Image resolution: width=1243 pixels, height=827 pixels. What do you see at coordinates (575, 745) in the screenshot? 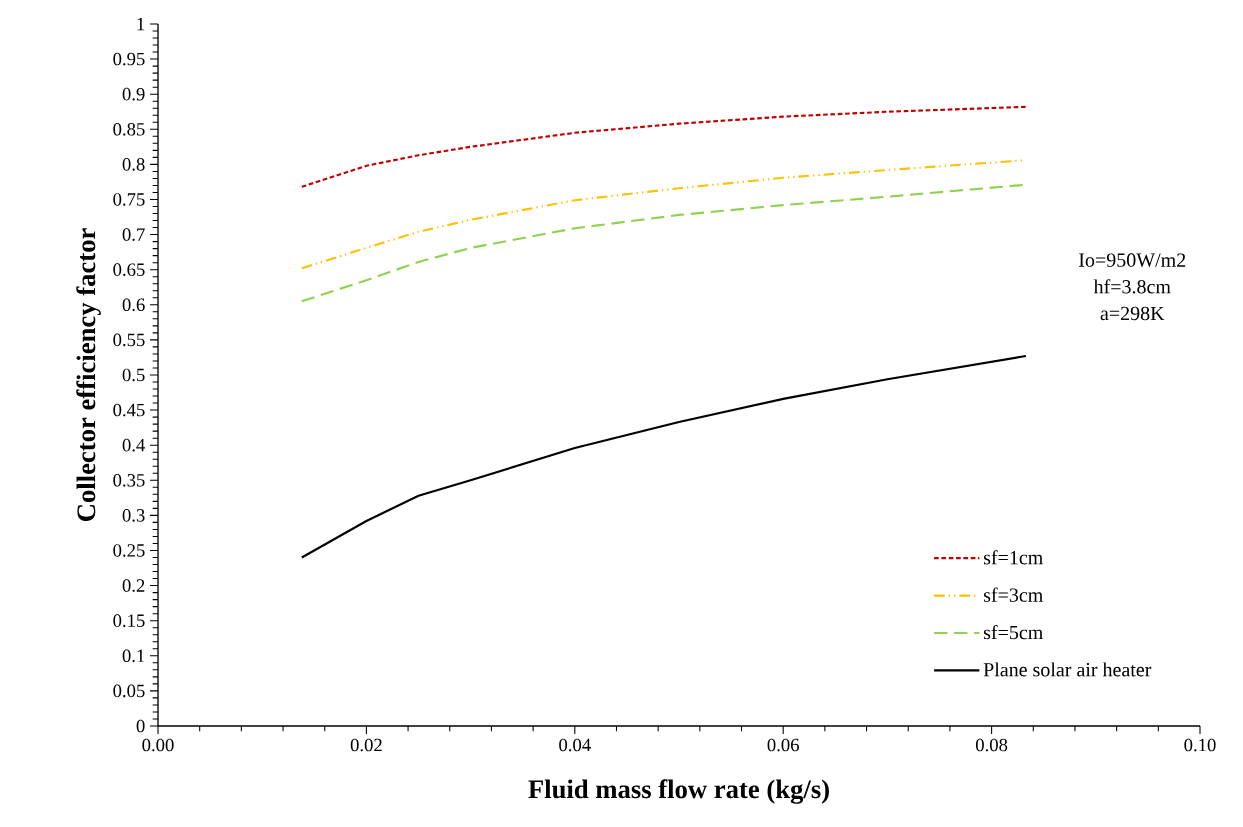
I see `x-tick-label: 0.04` at bounding box center [575, 745].